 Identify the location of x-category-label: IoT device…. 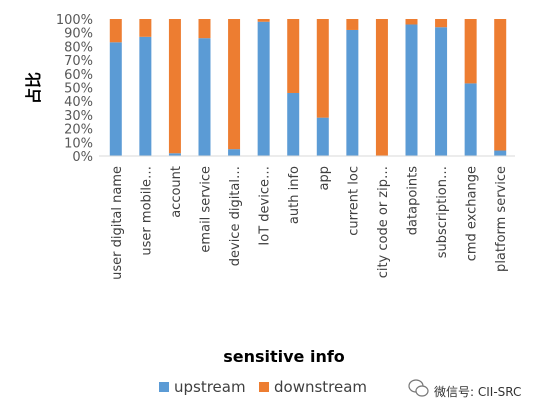
(265, 206).